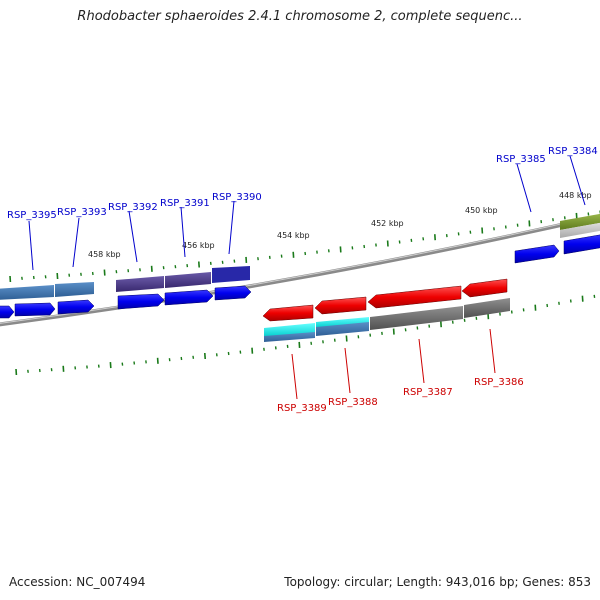 The height and width of the screenshot is (600, 600). I want to click on gene-label-rsp-3389: RSP_3389, so click(302, 408).